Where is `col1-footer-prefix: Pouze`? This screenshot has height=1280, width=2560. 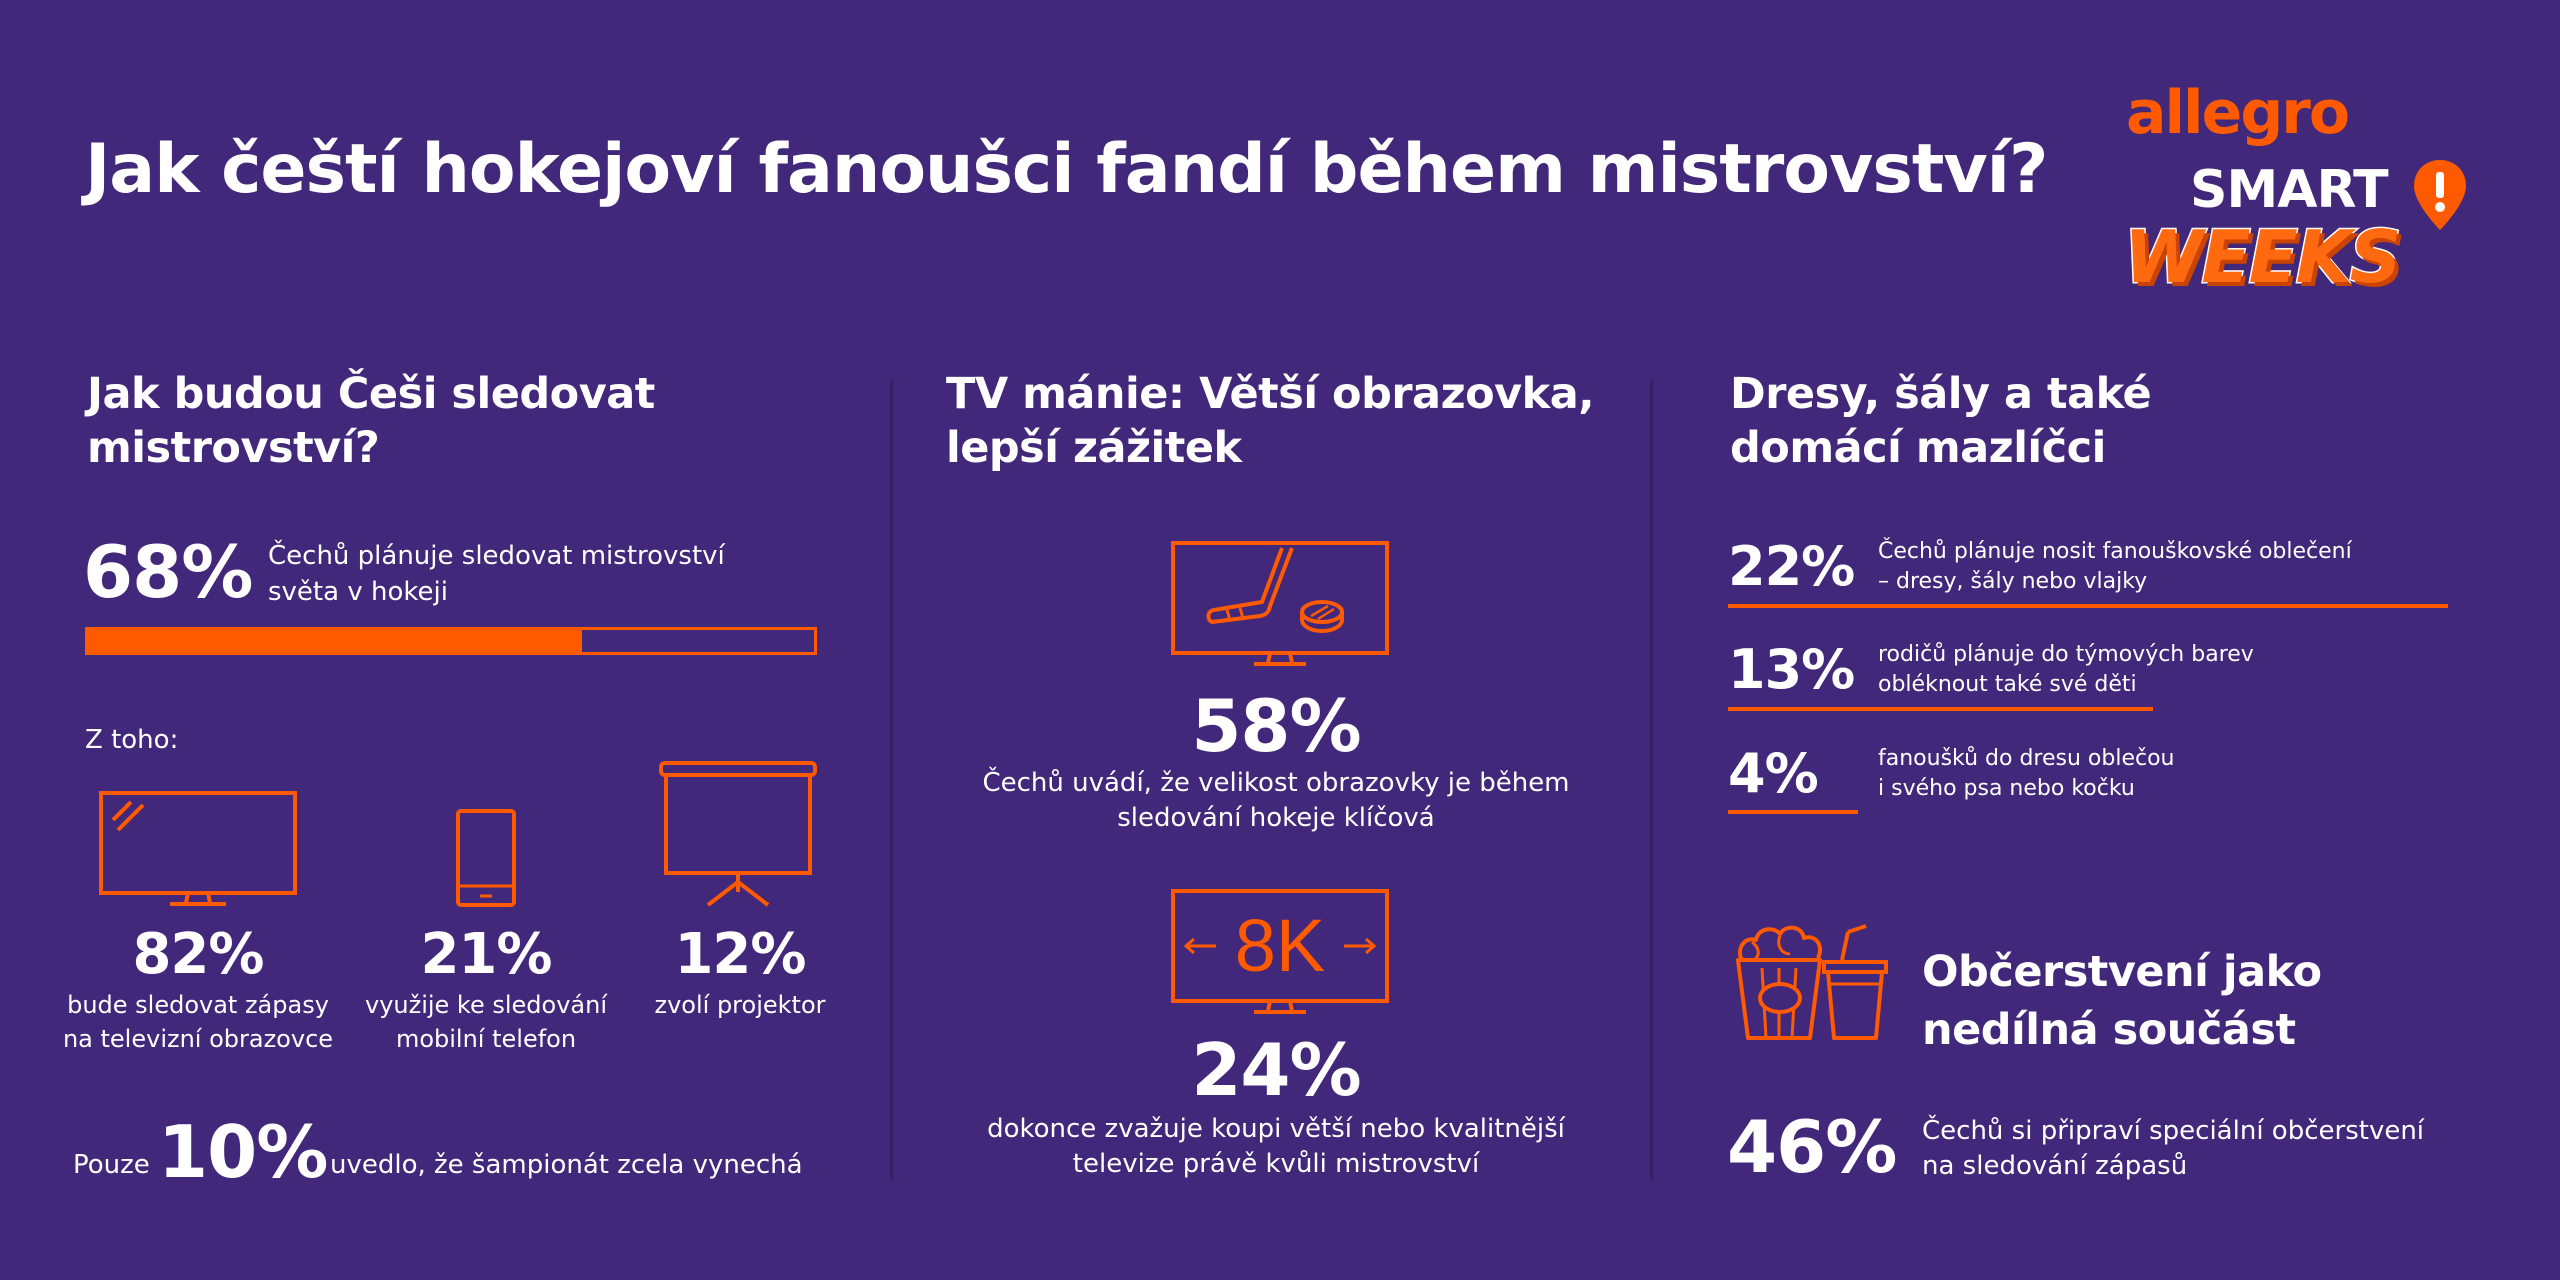 col1-footer-prefix: Pouze is located at coordinates (111, 1165).